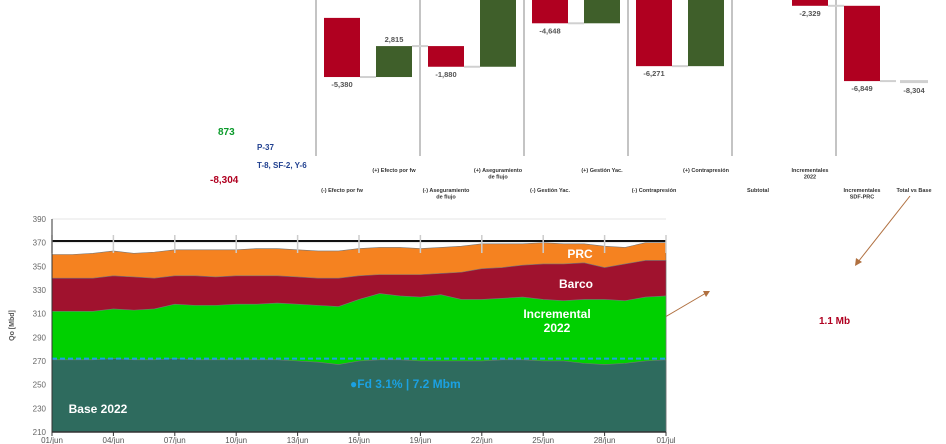 The height and width of the screenshot is (444, 946). Describe the element at coordinates (40, 408) in the screenshot. I see `y-tick-label: 230` at that location.